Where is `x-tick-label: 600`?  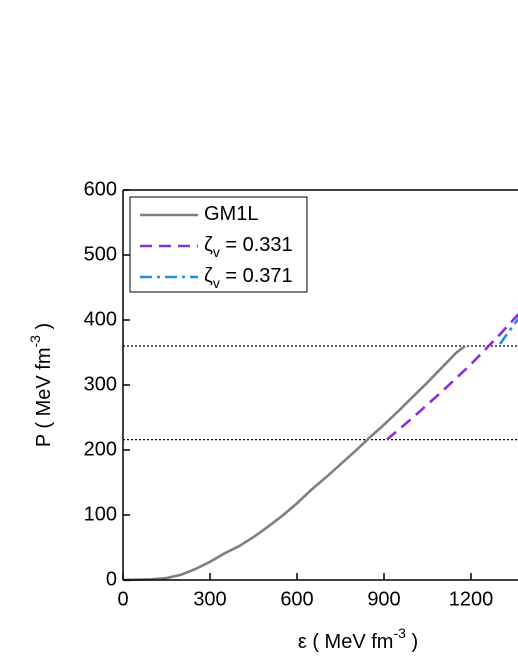 x-tick-label: 600 is located at coordinates (296, 599).